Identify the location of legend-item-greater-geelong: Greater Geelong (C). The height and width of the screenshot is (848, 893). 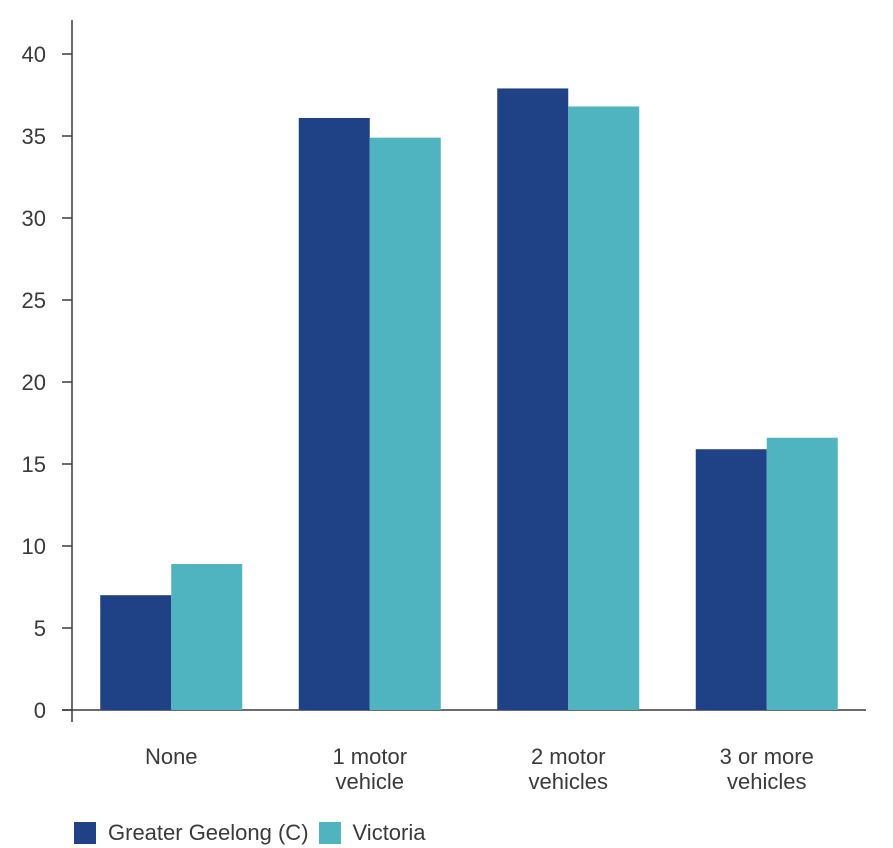
(191, 833).